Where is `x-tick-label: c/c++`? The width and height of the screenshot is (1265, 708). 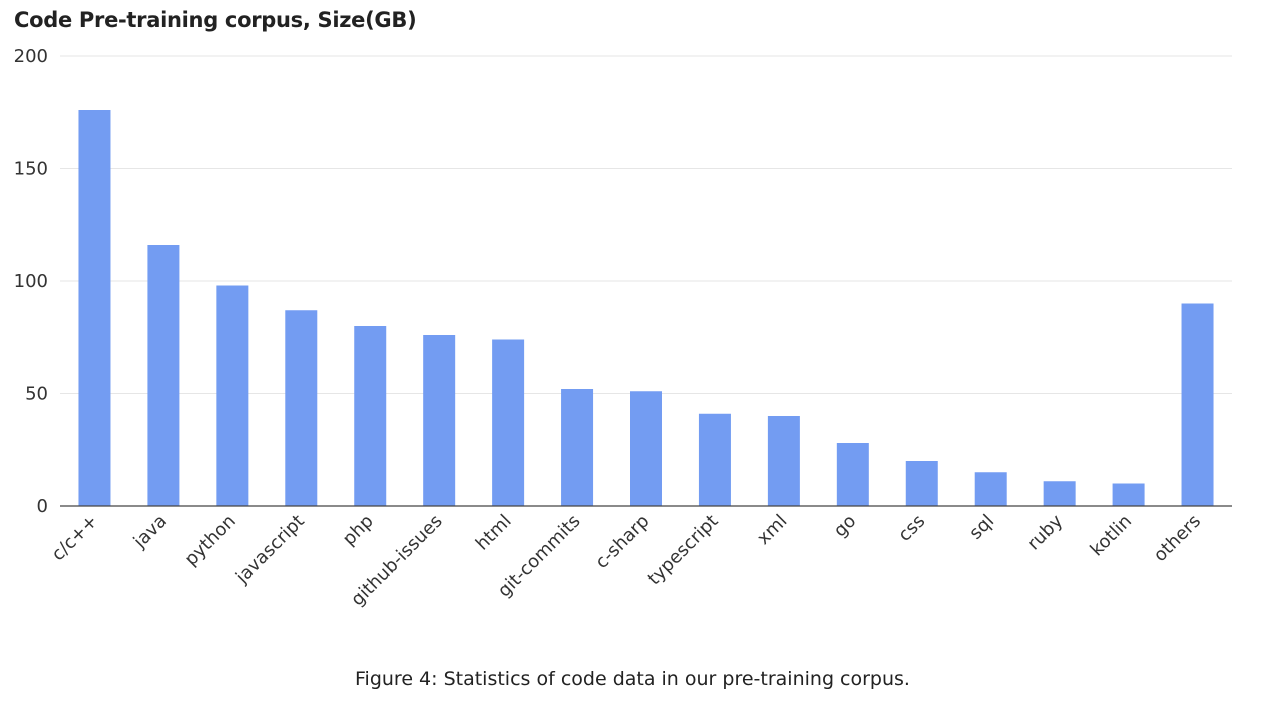
x-tick-label: c/c++ is located at coordinates (75, 538).